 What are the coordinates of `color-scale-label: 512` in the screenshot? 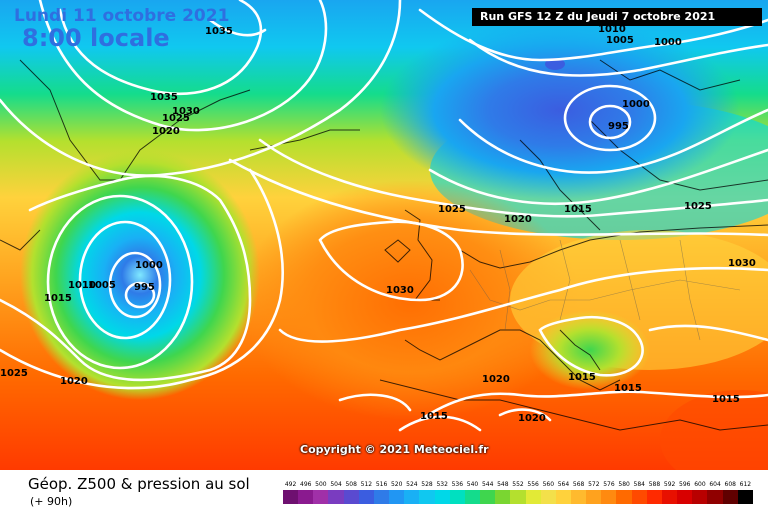 It's located at (366, 484).